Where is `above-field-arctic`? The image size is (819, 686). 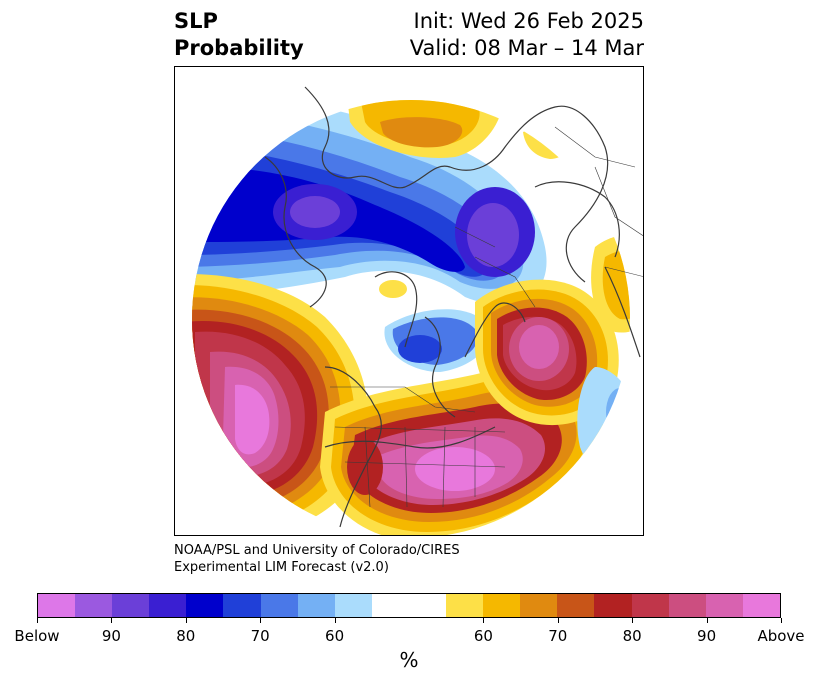 above-field-arctic is located at coordinates (457, 129).